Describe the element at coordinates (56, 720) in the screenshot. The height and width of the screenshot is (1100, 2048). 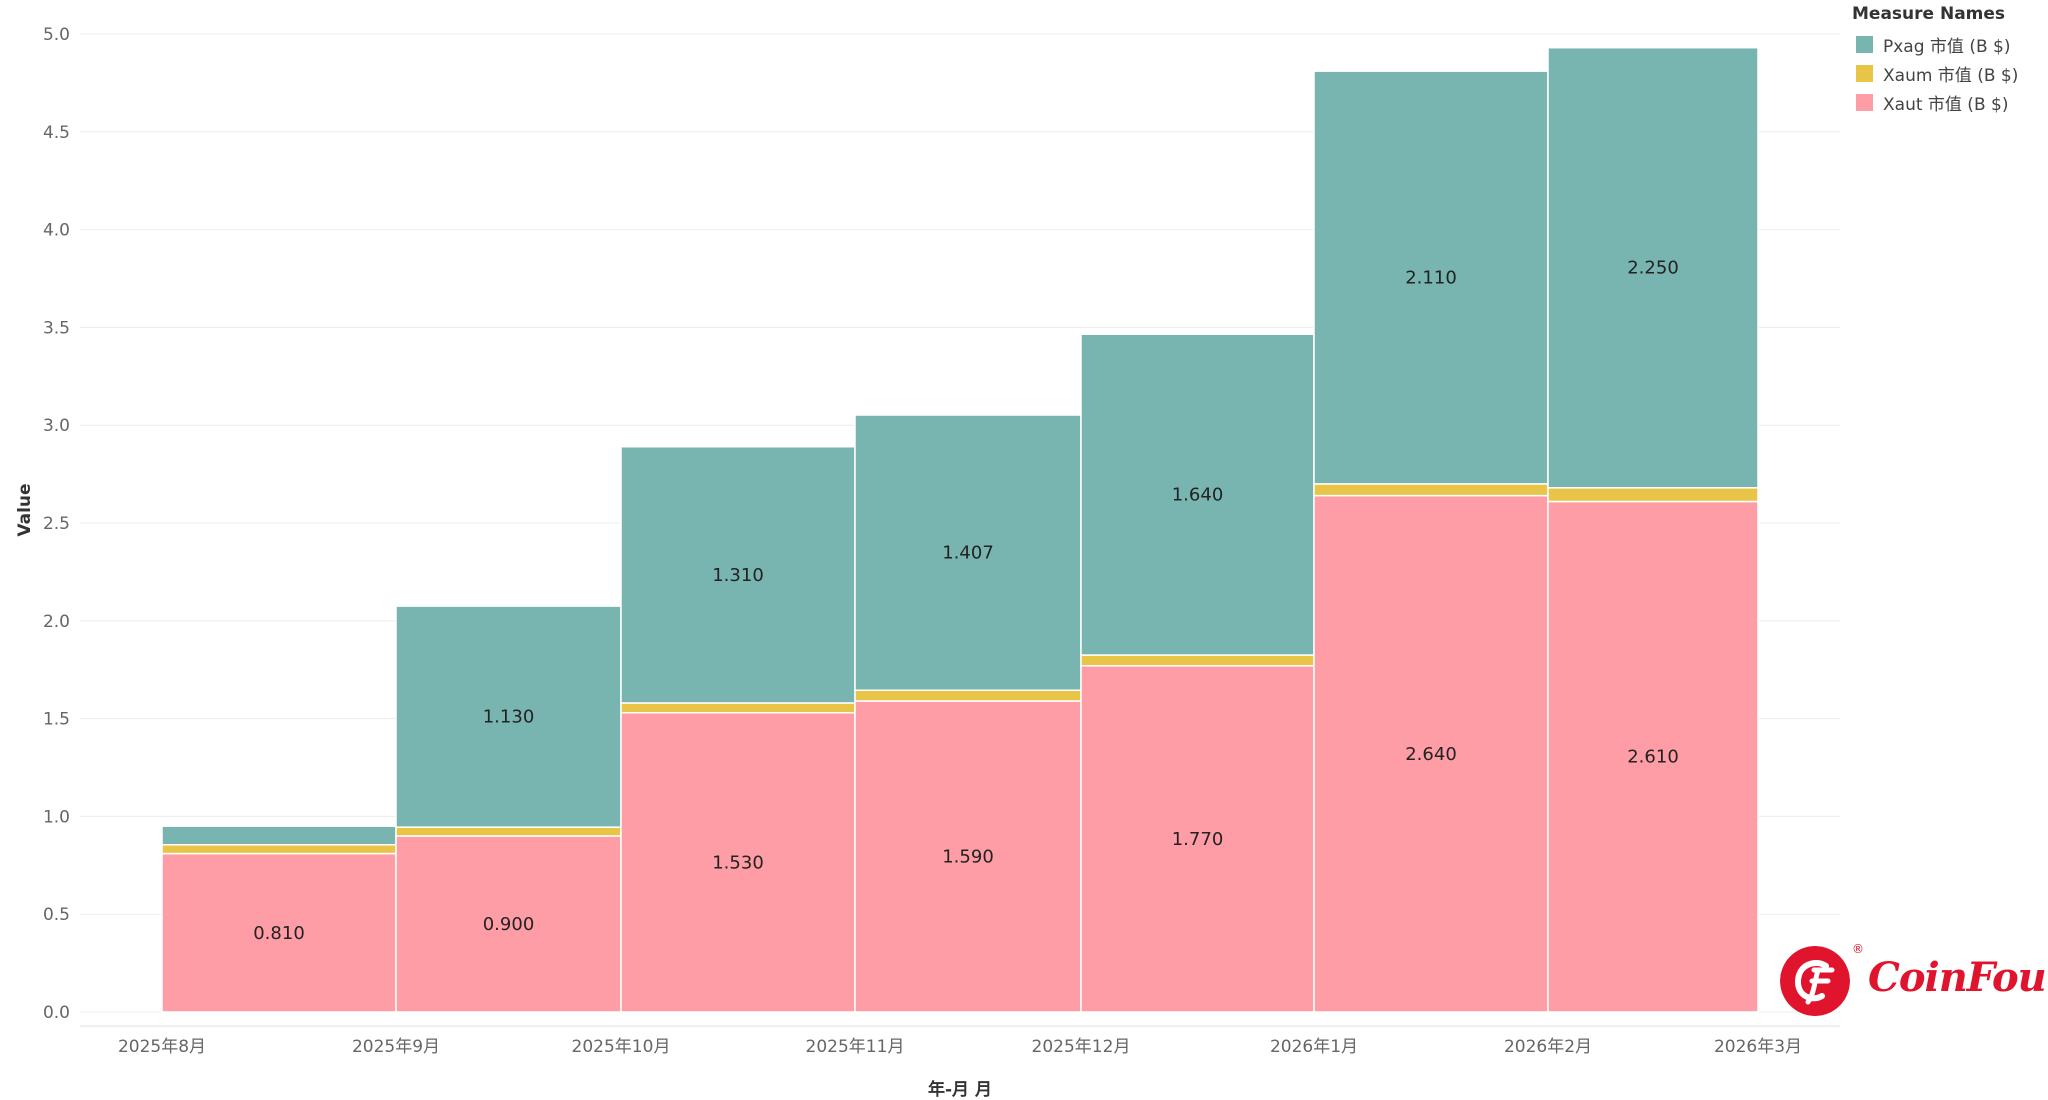
I see `y-tick-label: 1.5` at that location.